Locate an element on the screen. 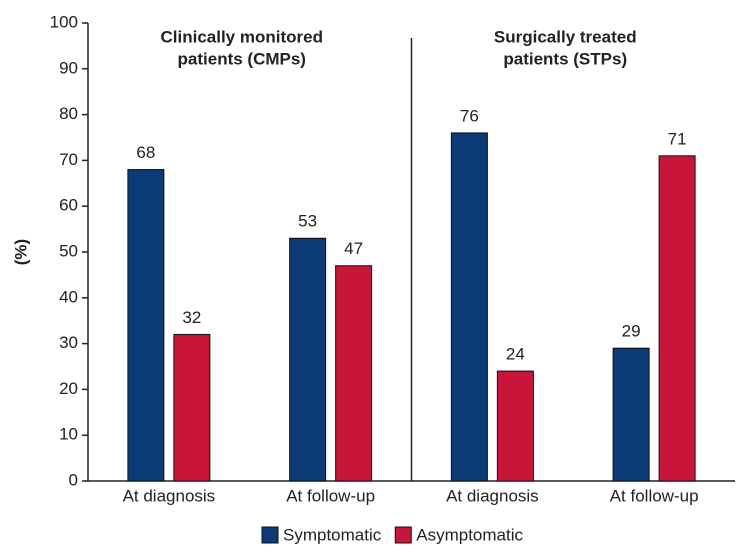 Image resolution: width=737 pixels, height=549 pixels. panel-title: Surgically treated is located at coordinates (565, 36).